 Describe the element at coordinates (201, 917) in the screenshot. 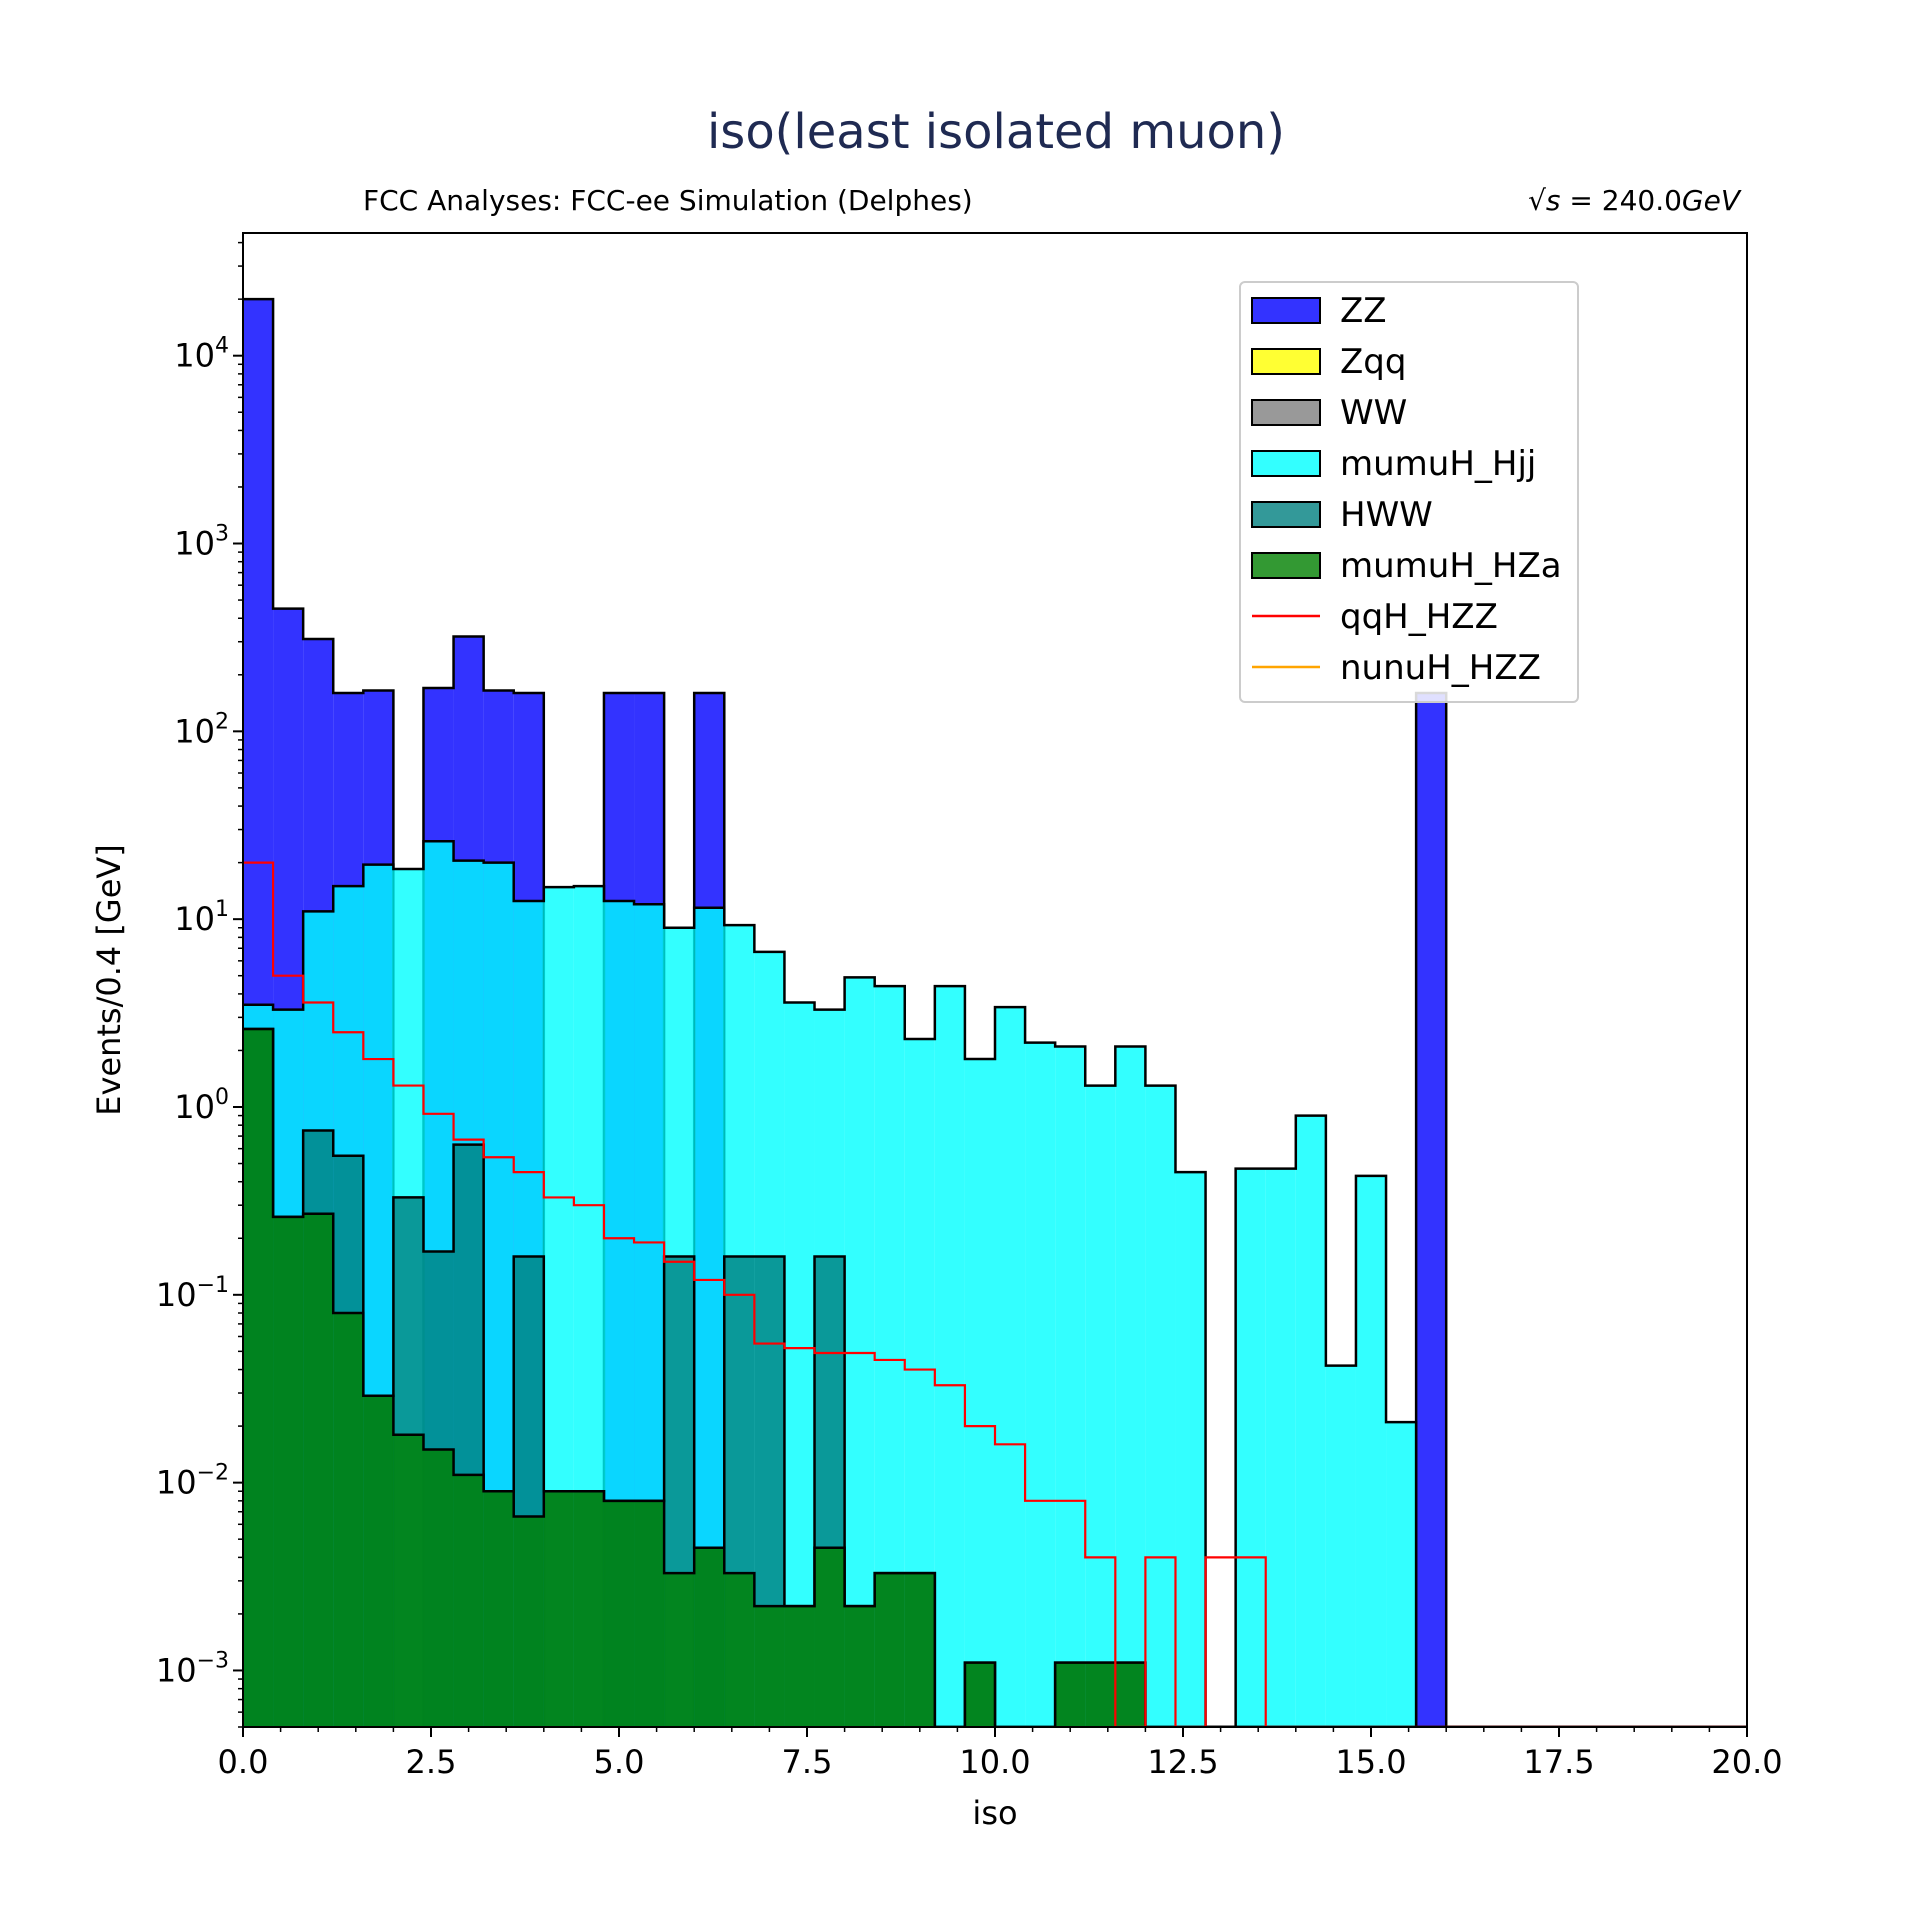

I see `y-tick-label: 10¹` at that location.